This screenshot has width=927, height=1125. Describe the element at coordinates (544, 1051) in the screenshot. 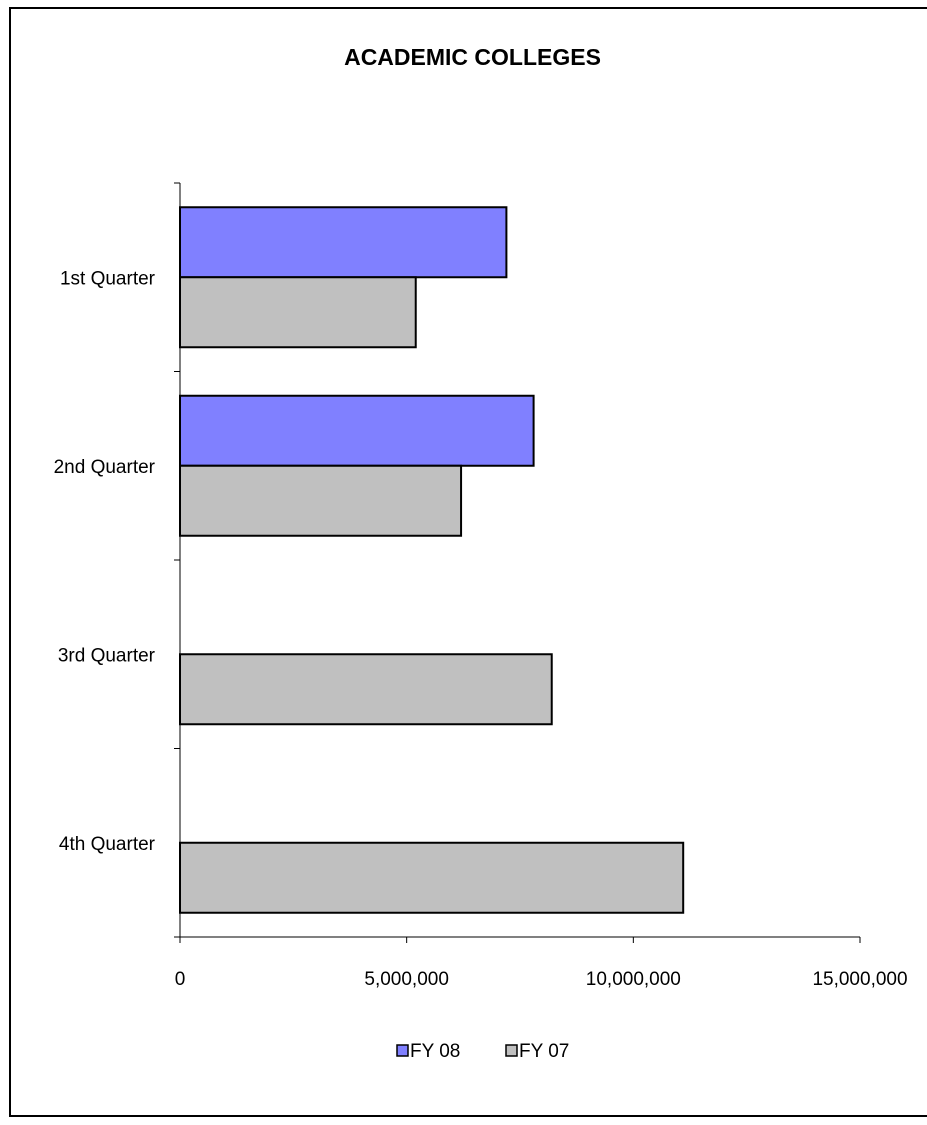

I see `legend-fy07-label: FY 07` at that location.